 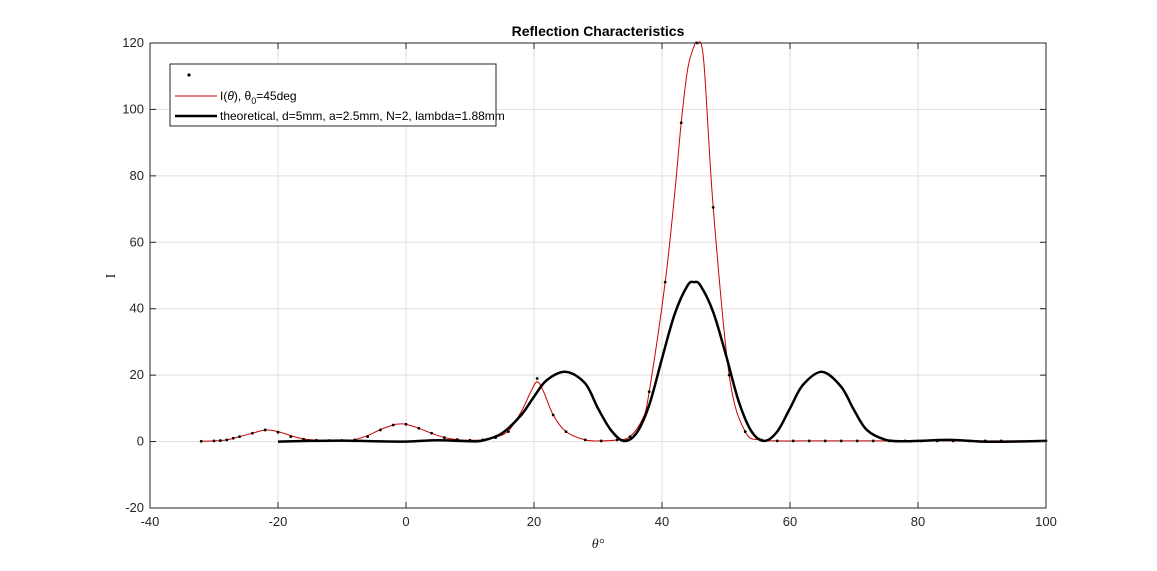 What do you see at coordinates (133, 275) in the screenshot?
I see `y-tick-labels: -20 0 20 40 60 80 100 120` at bounding box center [133, 275].